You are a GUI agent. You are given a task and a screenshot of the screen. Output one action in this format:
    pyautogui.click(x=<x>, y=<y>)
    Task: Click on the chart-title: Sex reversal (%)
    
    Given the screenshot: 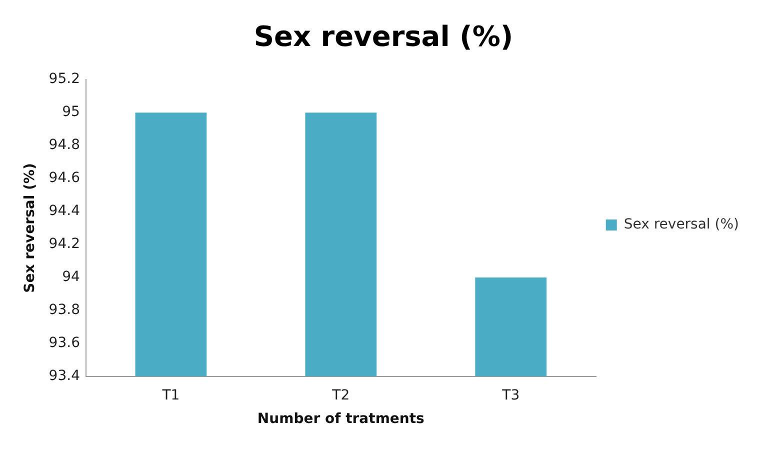 What is the action you would take?
    pyautogui.click(x=384, y=37)
    